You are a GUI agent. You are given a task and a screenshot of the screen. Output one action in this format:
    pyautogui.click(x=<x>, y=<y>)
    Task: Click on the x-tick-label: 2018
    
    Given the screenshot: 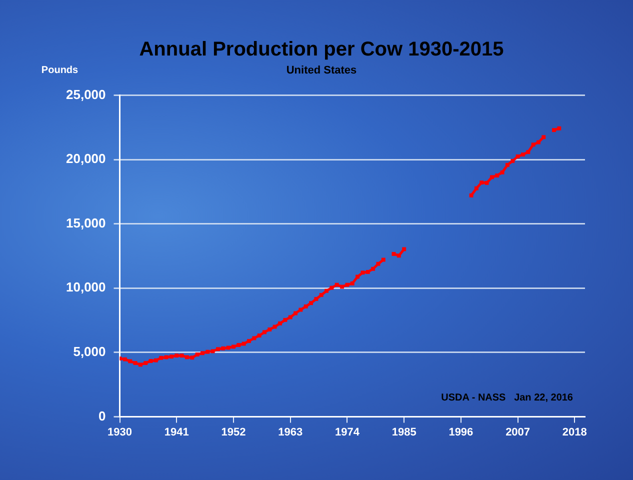 What is the action you would take?
    pyautogui.click(x=574, y=432)
    